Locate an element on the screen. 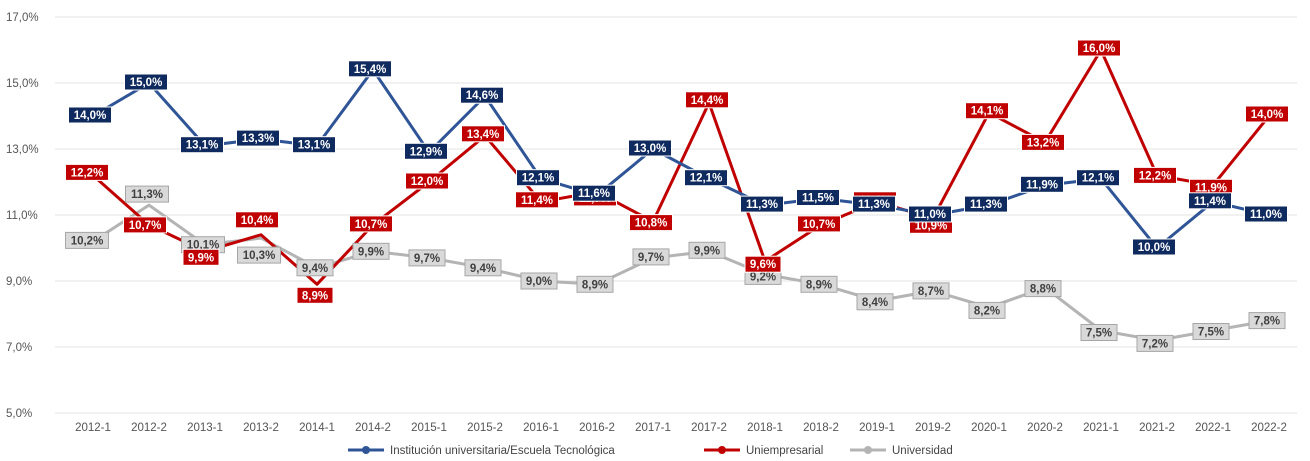 The width and height of the screenshot is (1310, 461). data-label-uniempresarial: 9,6% is located at coordinates (763, 264).